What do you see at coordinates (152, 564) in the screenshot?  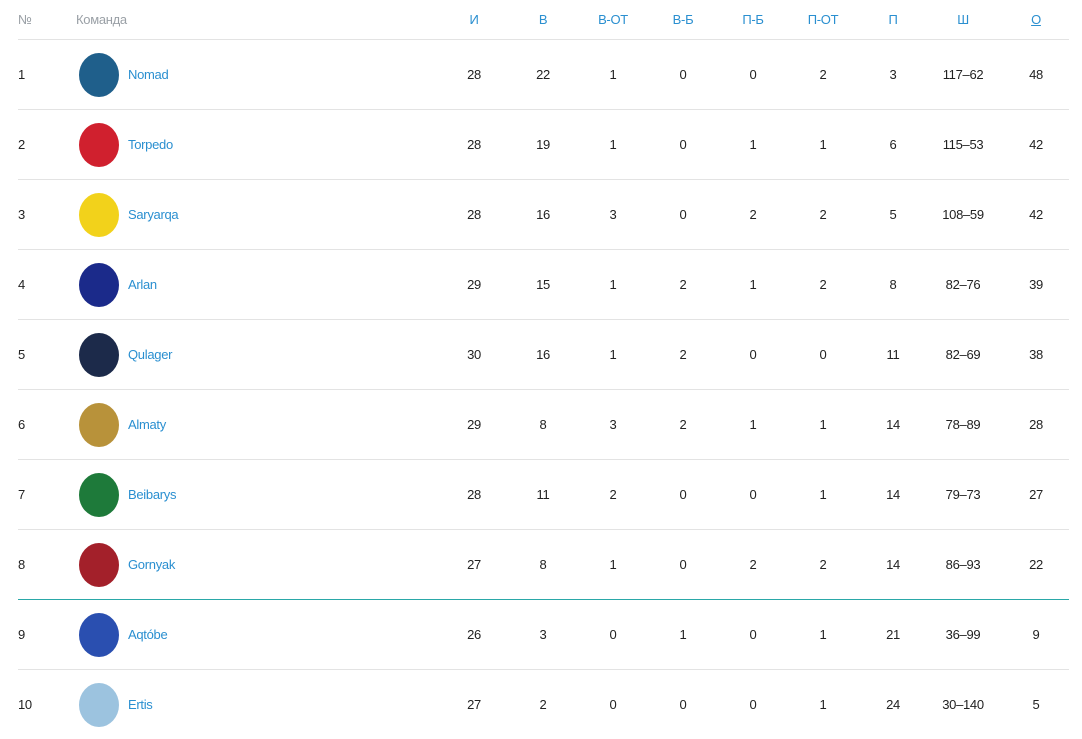 I see `team-name-link: Gornyak` at bounding box center [152, 564].